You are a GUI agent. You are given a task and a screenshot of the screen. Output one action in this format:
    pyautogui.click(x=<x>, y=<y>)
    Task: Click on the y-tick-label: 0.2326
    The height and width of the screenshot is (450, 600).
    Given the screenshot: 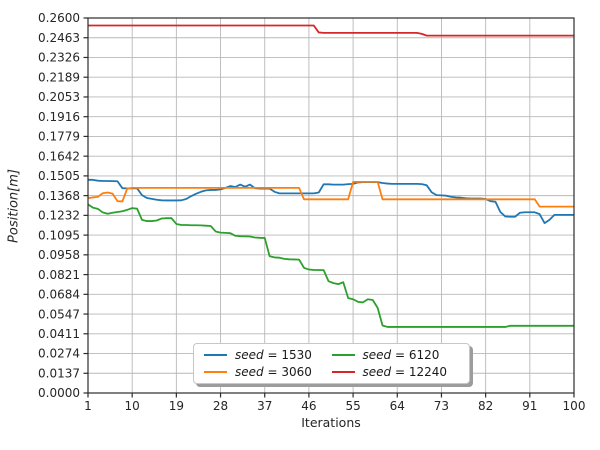 What is the action you would take?
    pyautogui.click(x=59, y=58)
    